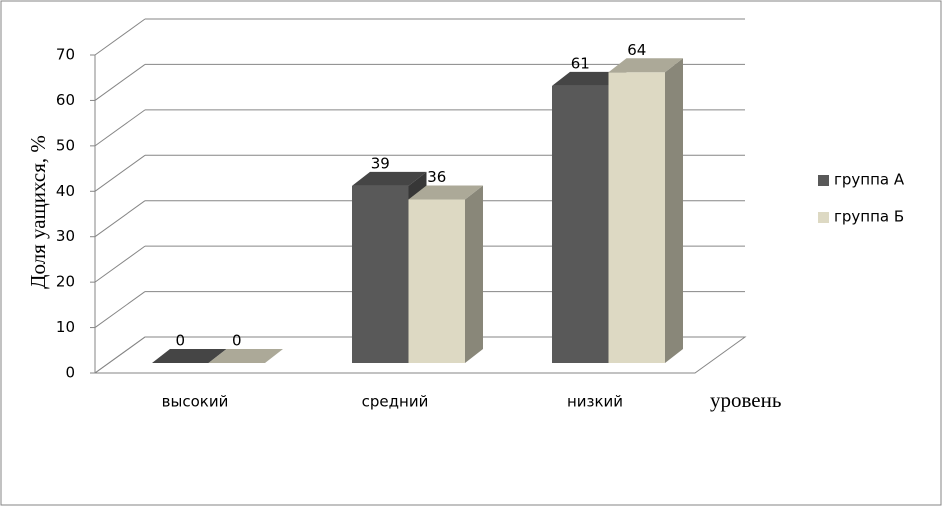 This screenshot has width=943, height=511. Describe the element at coordinates (65, 327) in the screenshot. I see `y-tick-label: 10` at that location.